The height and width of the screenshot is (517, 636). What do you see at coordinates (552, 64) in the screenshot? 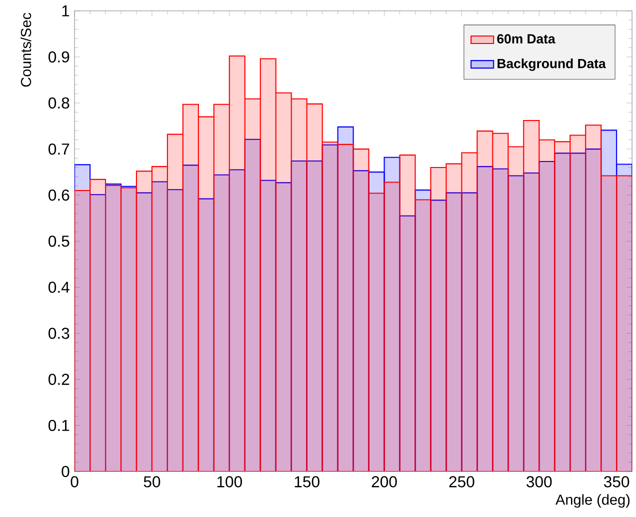
I see `legend-label: Background Data` at bounding box center [552, 64].